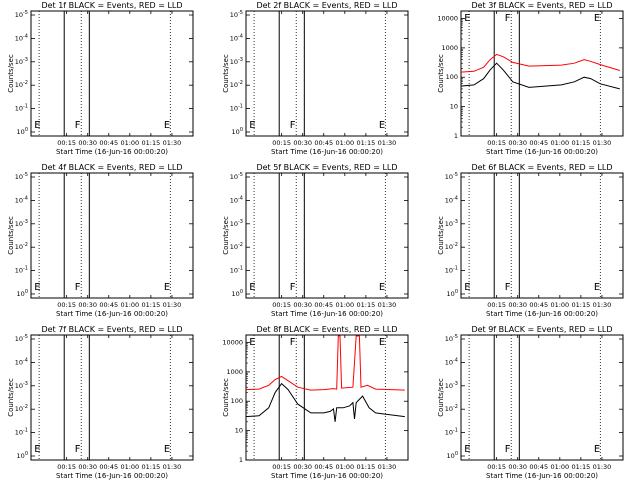 The width and height of the screenshot is (640, 480). What do you see at coordinates (326, 329) in the screenshot?
I see `panel-title: Det 8f BLACK = Events, RED = LLD` at bounding box center [326, 329].